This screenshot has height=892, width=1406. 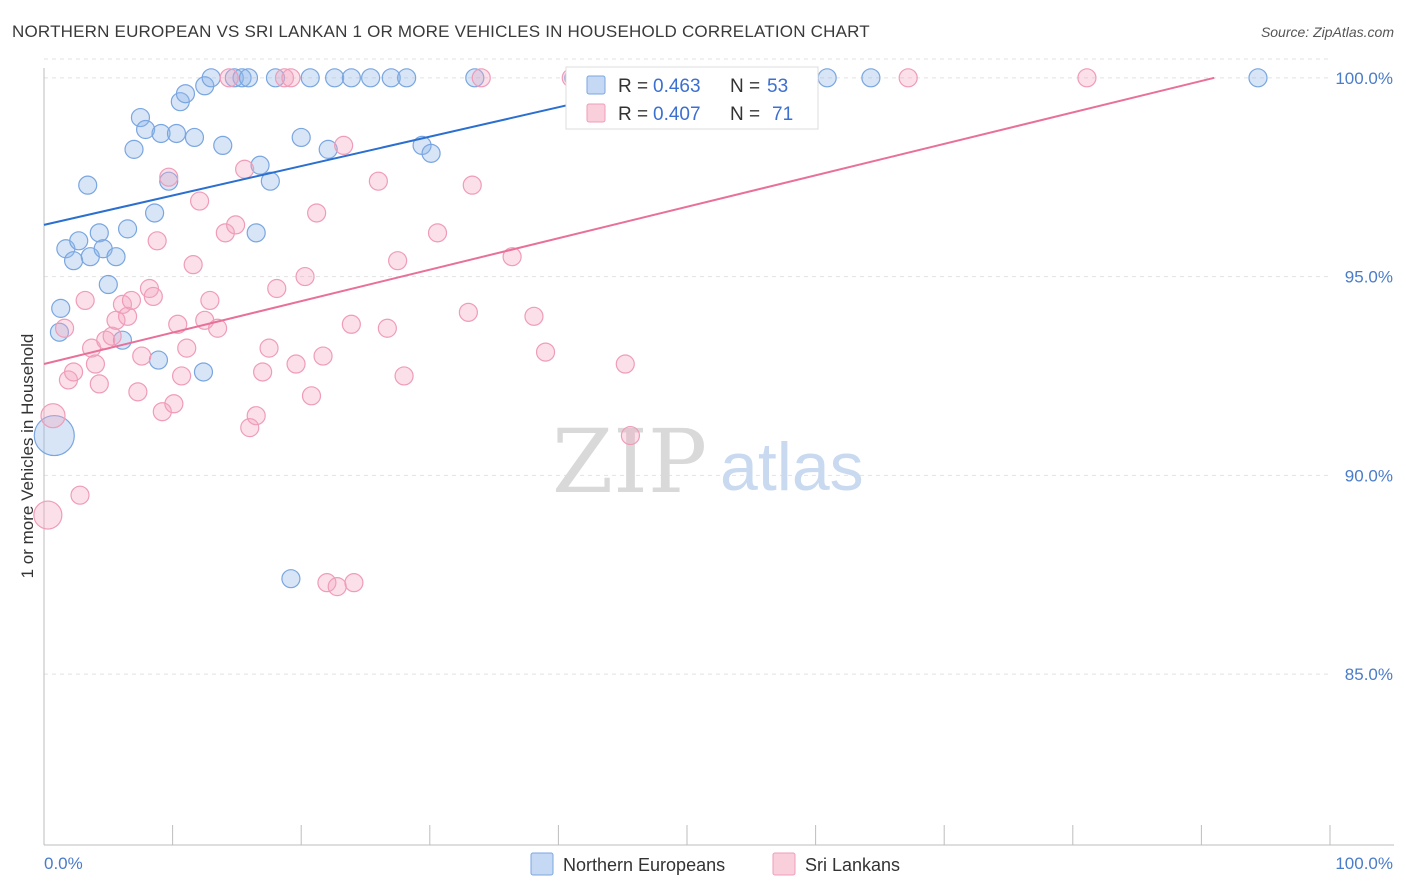 I want to click on source-credit: Source: ZipAtlas.com, so click(x=1327, y=32).